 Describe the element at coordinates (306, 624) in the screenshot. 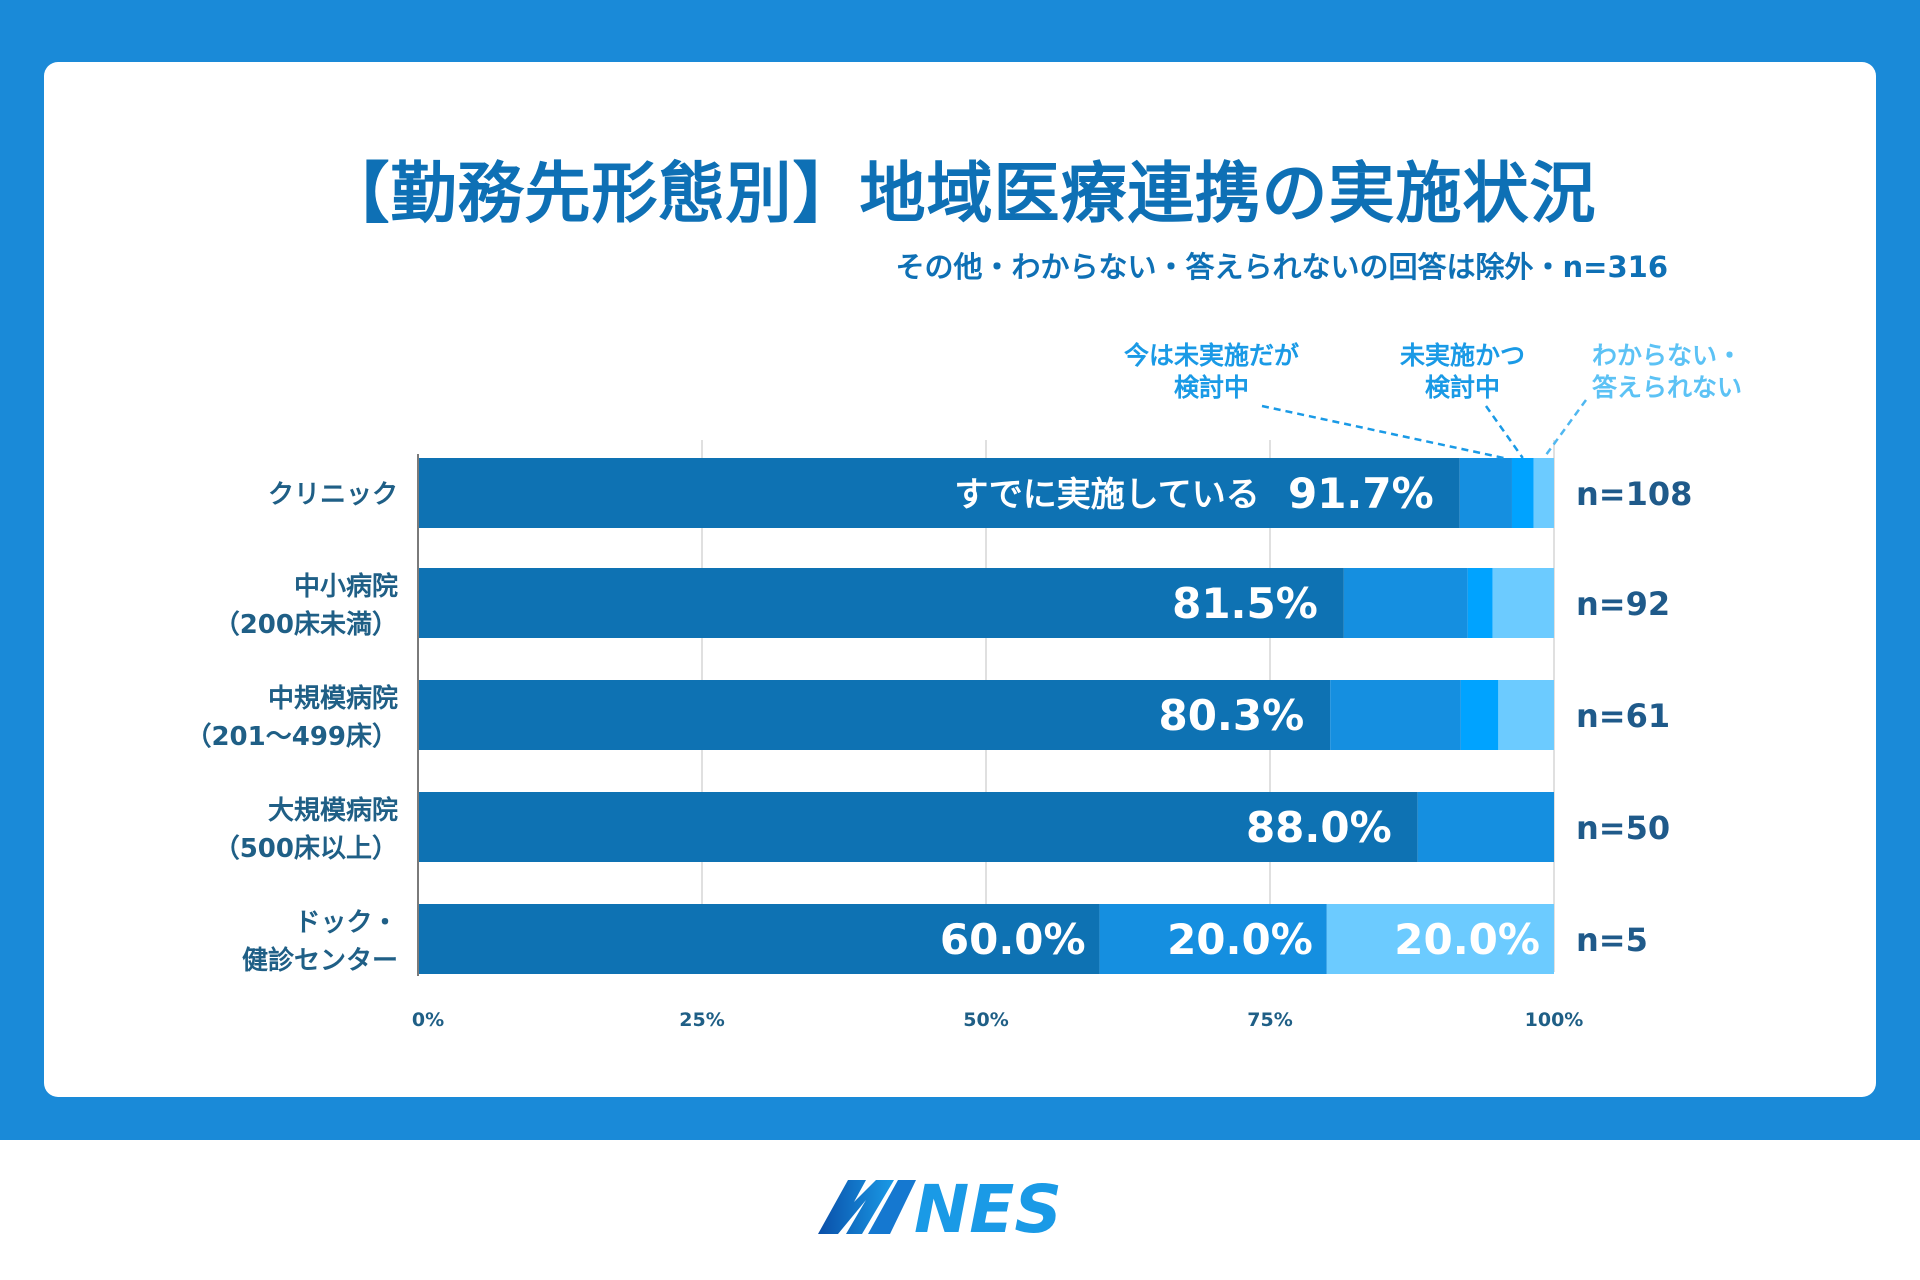

I see `category-label: （200床未満）` at that location.